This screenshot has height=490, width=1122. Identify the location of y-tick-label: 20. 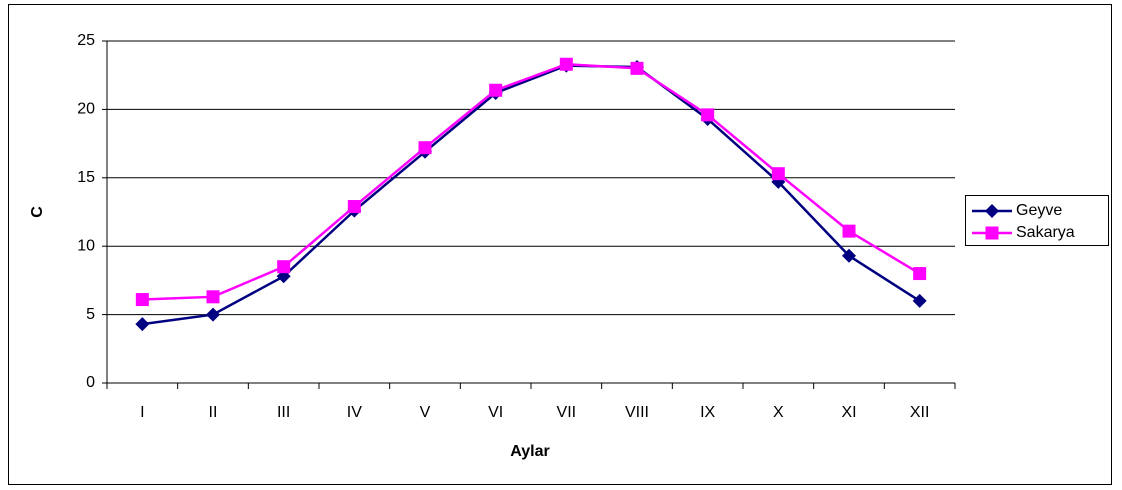
(86, 109).